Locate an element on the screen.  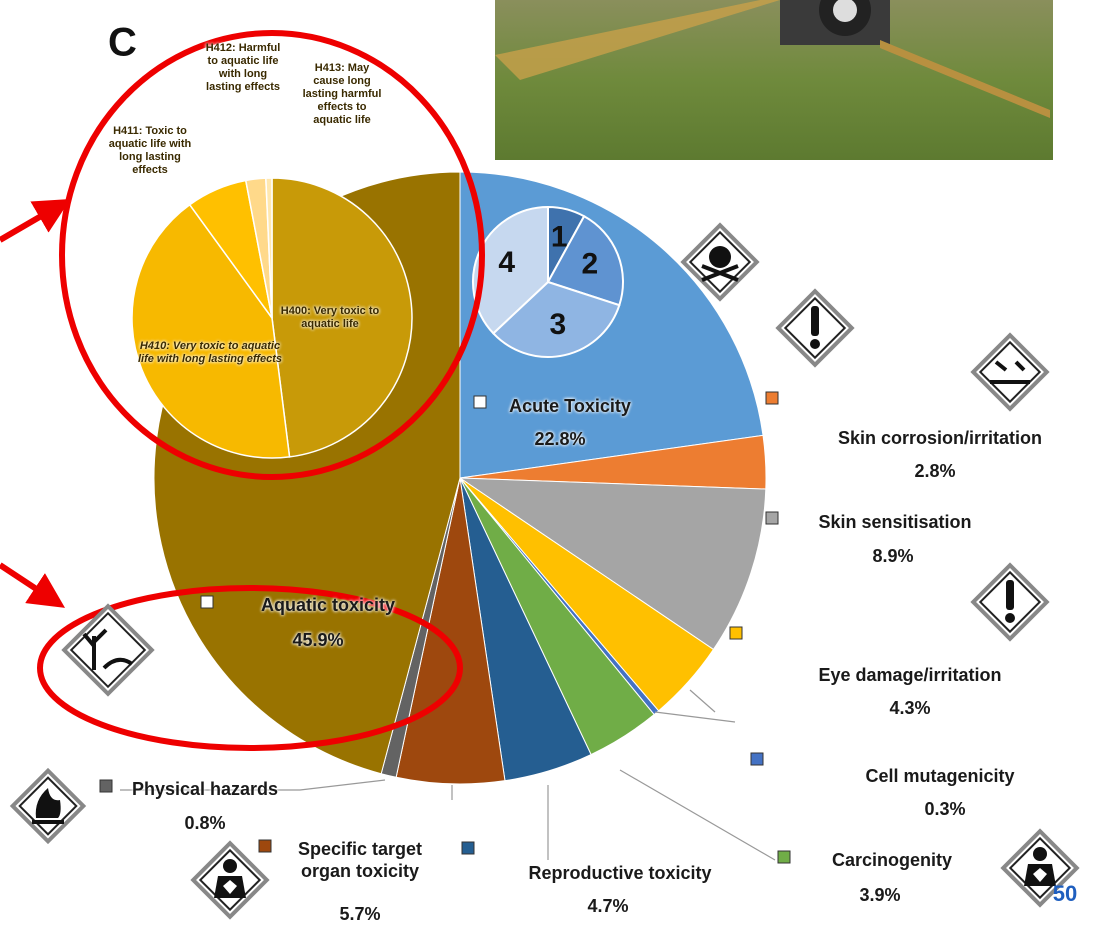
value-label: 0.3% is located at coordinates (945, 809).